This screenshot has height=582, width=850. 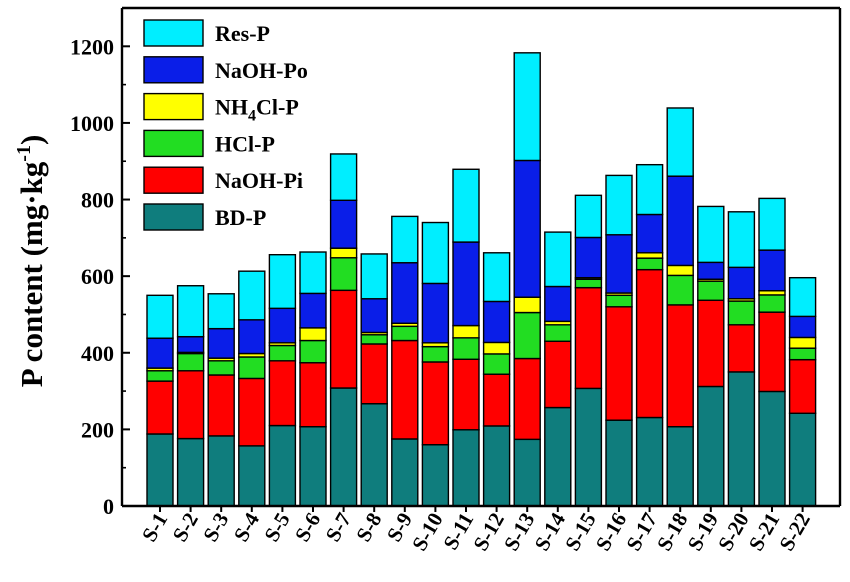 What do you see at coordinates (245, 143) in the screenshot?
I see `legend-label-hcl-p: HCl-P` at bounding box center [245, 143].